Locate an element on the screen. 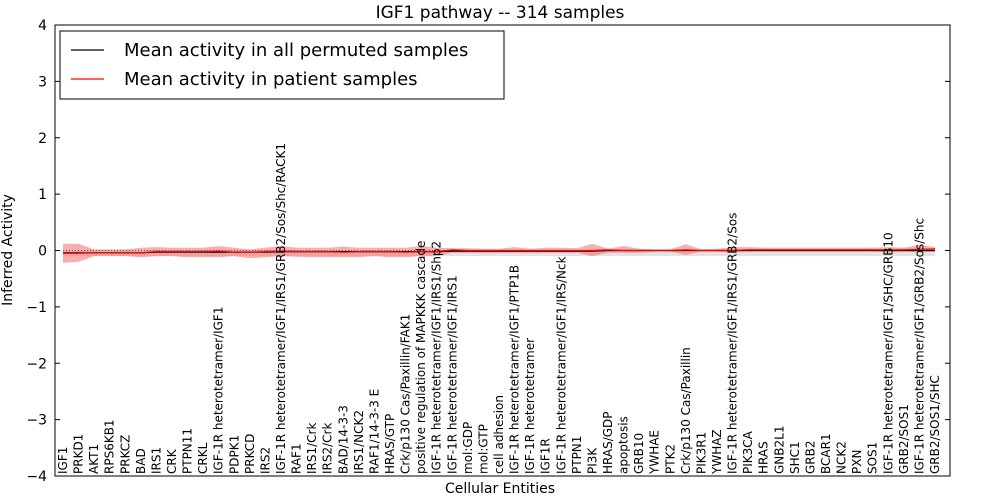 The image size is (1000, 500). series-line-patient is located at coordinates (499, 251).